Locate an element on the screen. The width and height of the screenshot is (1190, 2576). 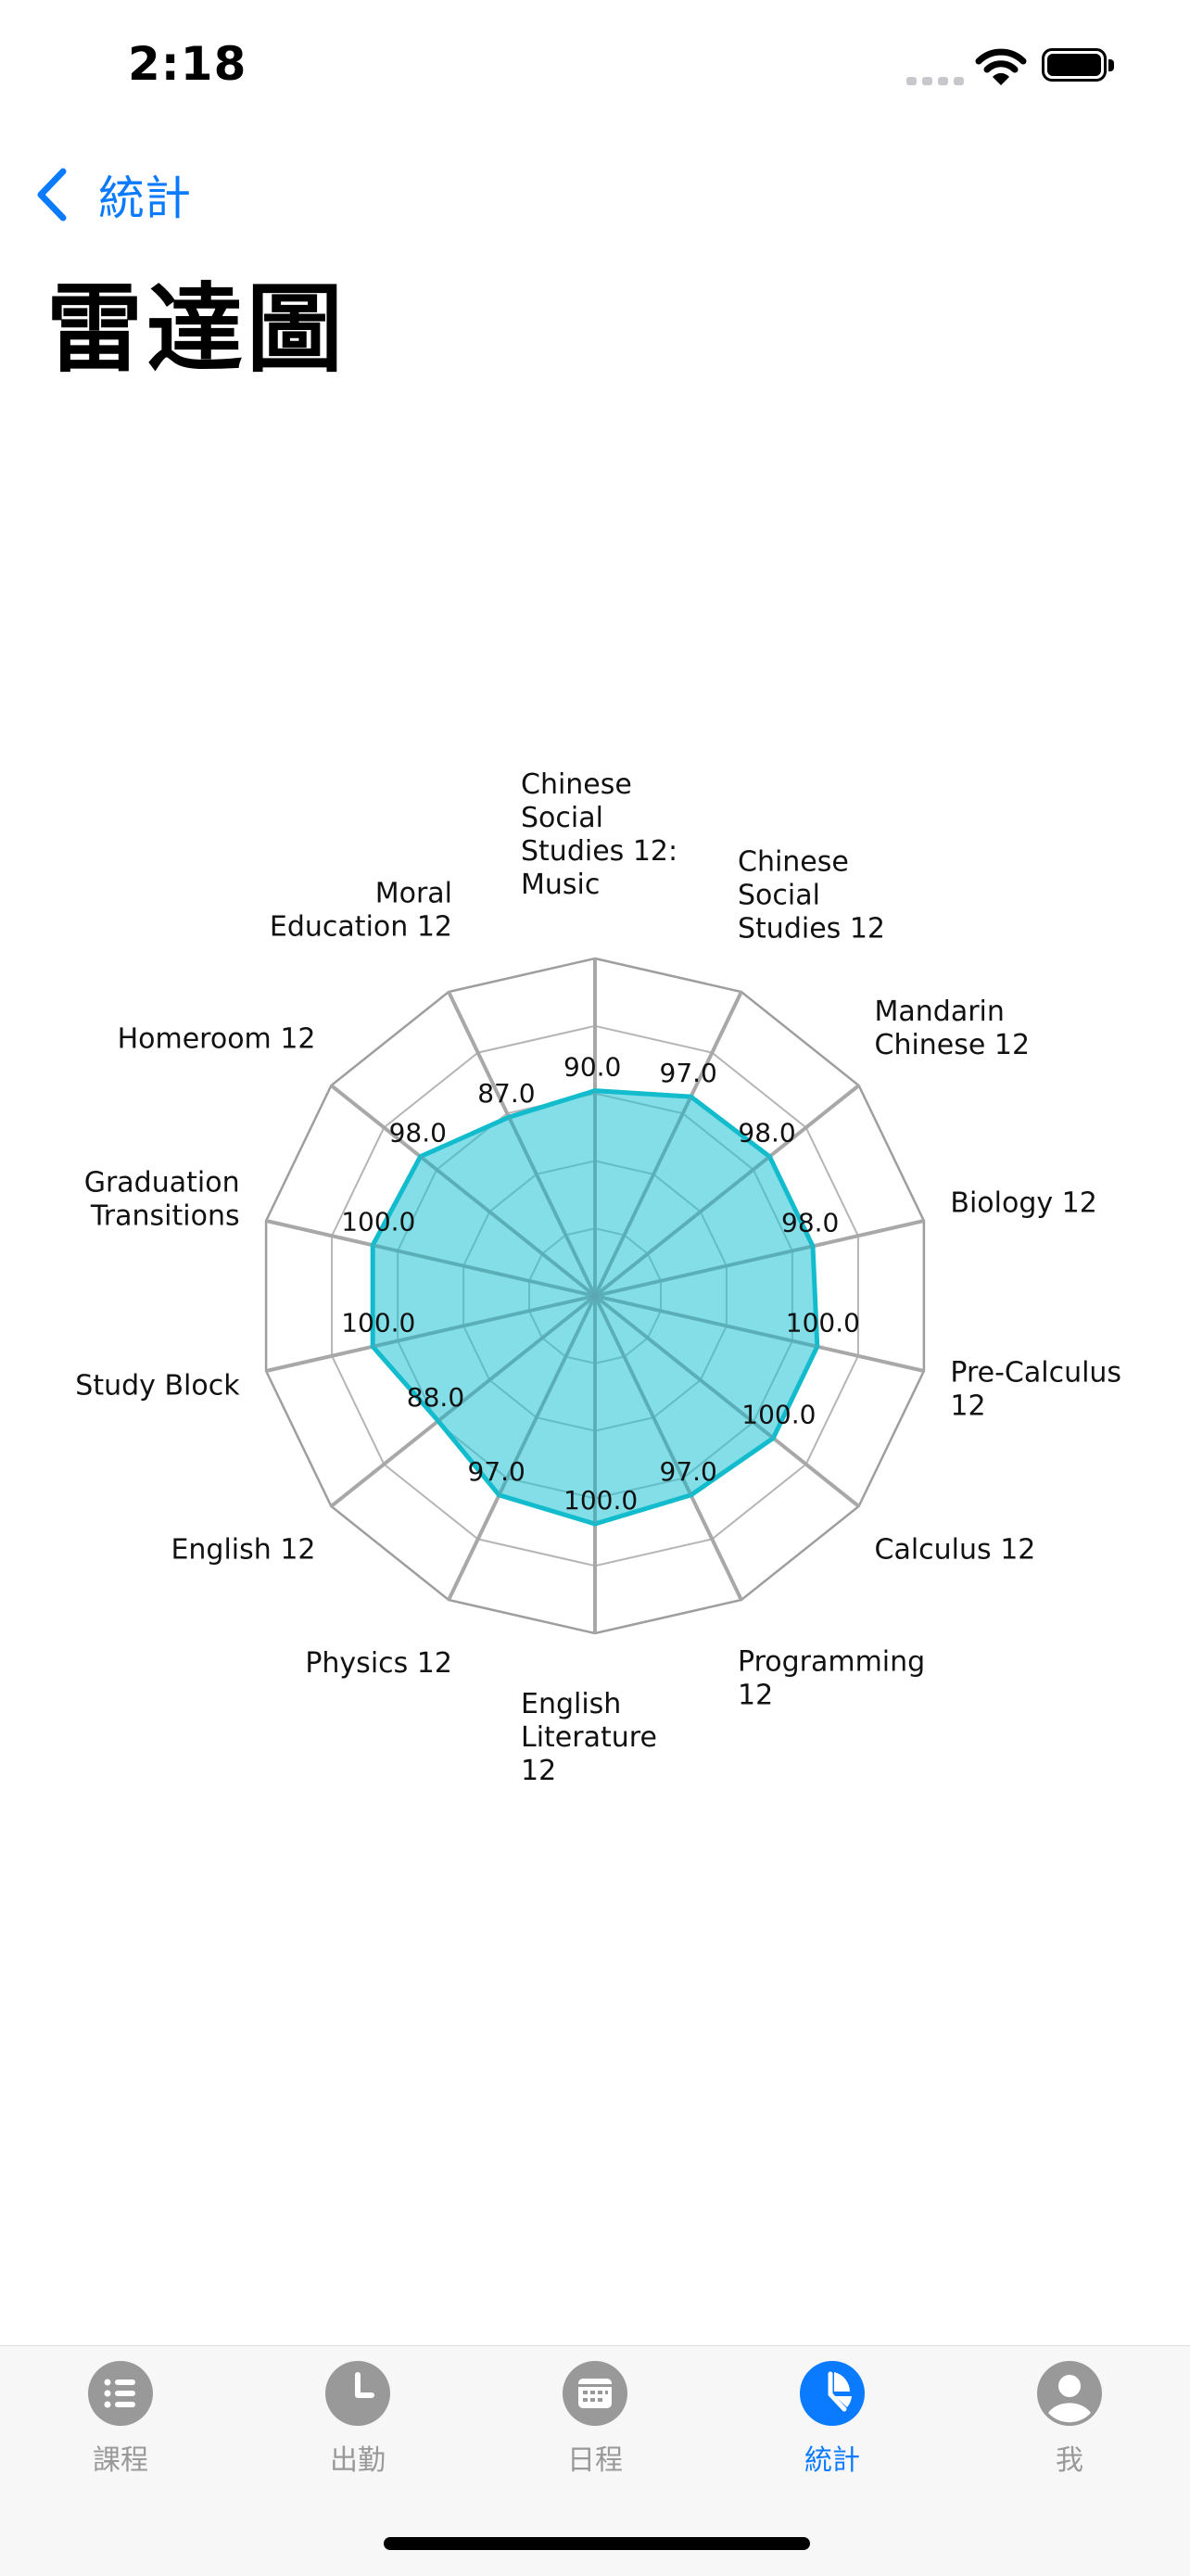
pie-chart-icon is located at coordinates (832, 2393).